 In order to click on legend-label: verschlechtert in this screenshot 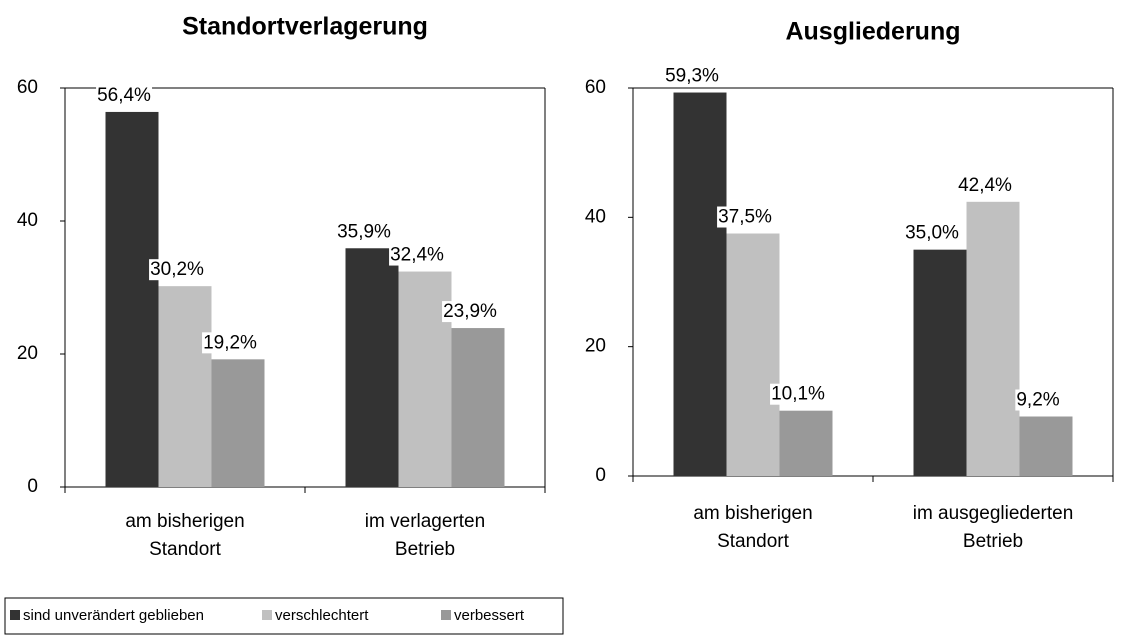, I will do `click(322, 615)`.